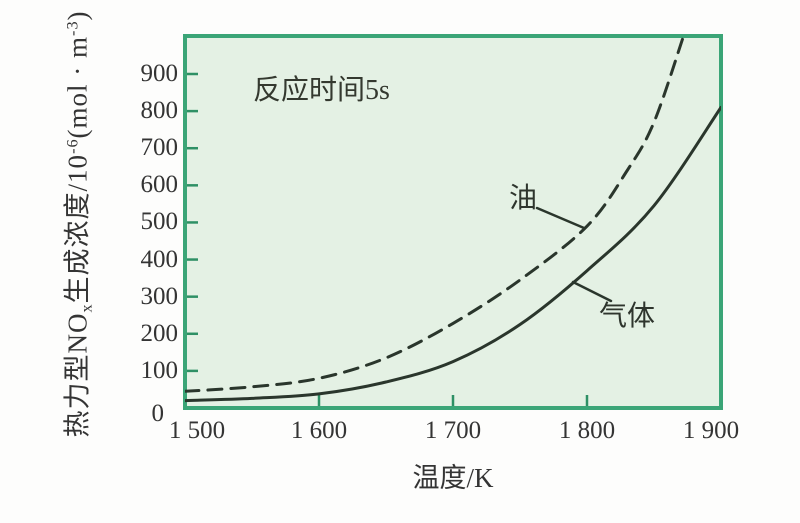  What do you see at coordinates (86, 308) in the screenshot?
I see `y-axis-title-subscript: x` at bounding box center [86, 308].